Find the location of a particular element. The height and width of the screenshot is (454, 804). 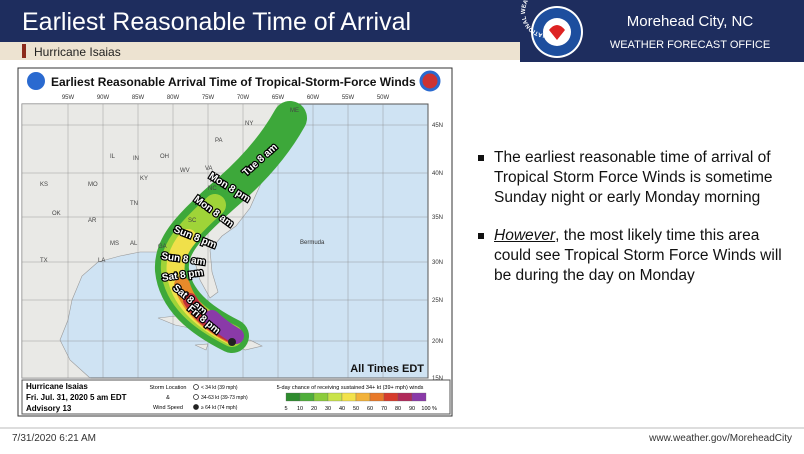

latitude-label: 15N is located at coordinates (437, 379).